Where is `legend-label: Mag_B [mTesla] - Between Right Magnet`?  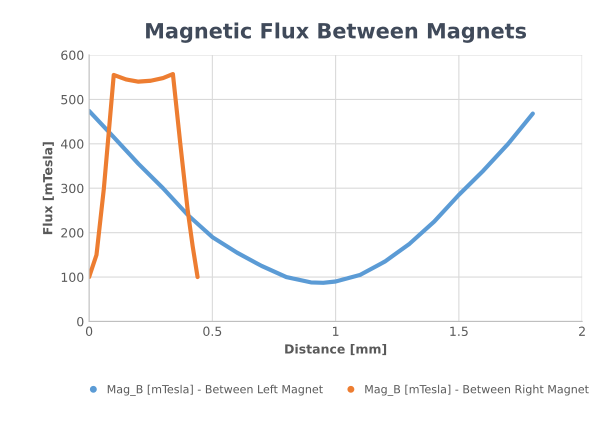
legend-label: Mag_B [mTesla] - Between Right Magnet is located at coordinates (477, 390).